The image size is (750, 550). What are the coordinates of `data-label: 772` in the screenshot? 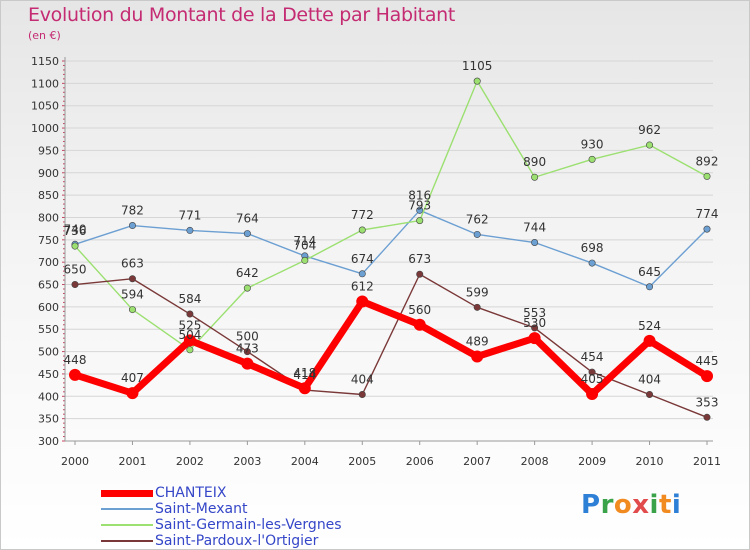 It's located at (362, 215).